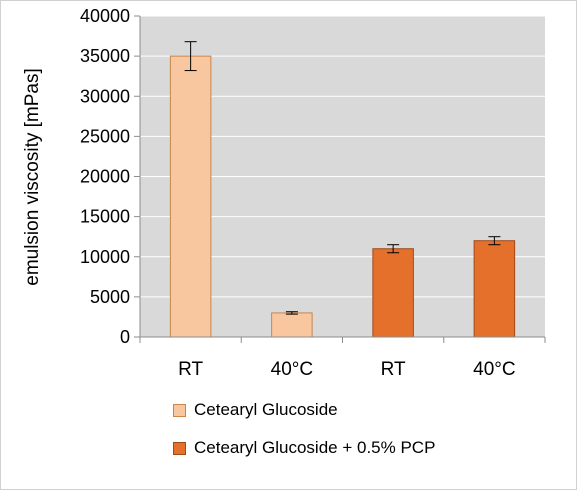 The height and width of the screenshot is (490, 577). What do you see at coordinates (105, 96) in the screenshot?
I see `y-tick-label: 30000` at bounding box center [105, 96].